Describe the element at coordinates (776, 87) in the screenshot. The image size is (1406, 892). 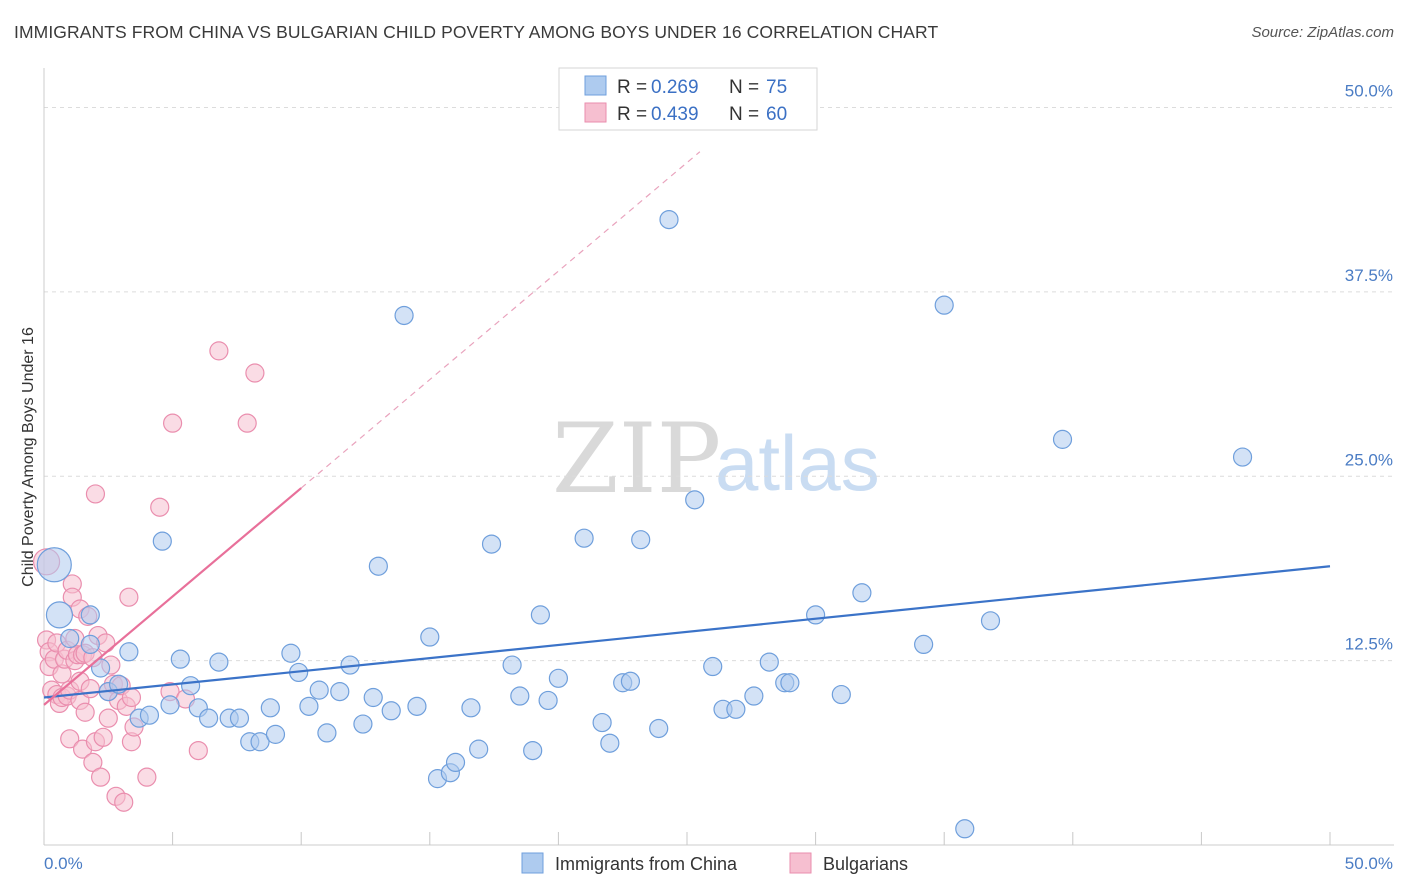
I see `legend-n-value-china: 75` at that location.